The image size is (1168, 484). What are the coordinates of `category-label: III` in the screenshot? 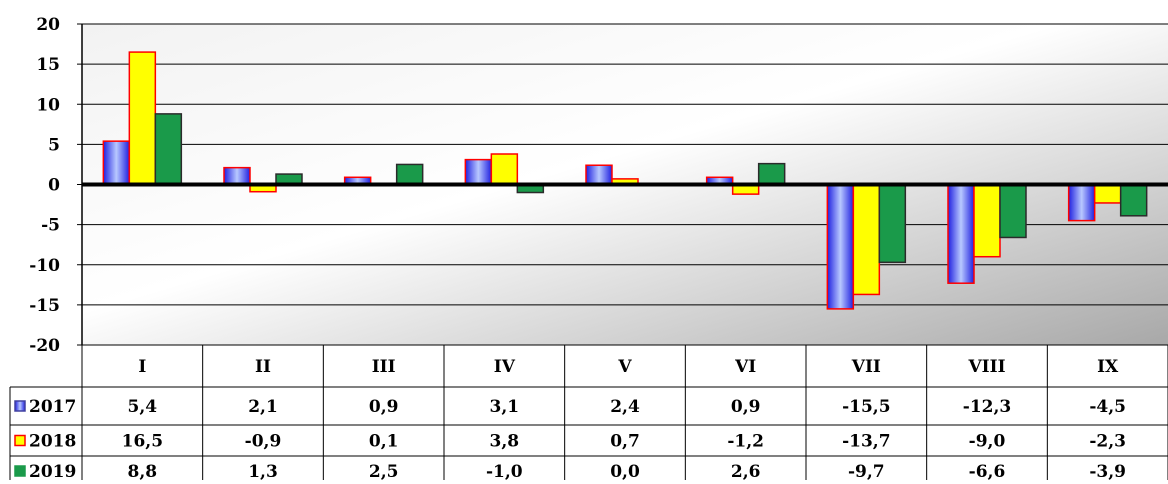 It's located at (384, 367).